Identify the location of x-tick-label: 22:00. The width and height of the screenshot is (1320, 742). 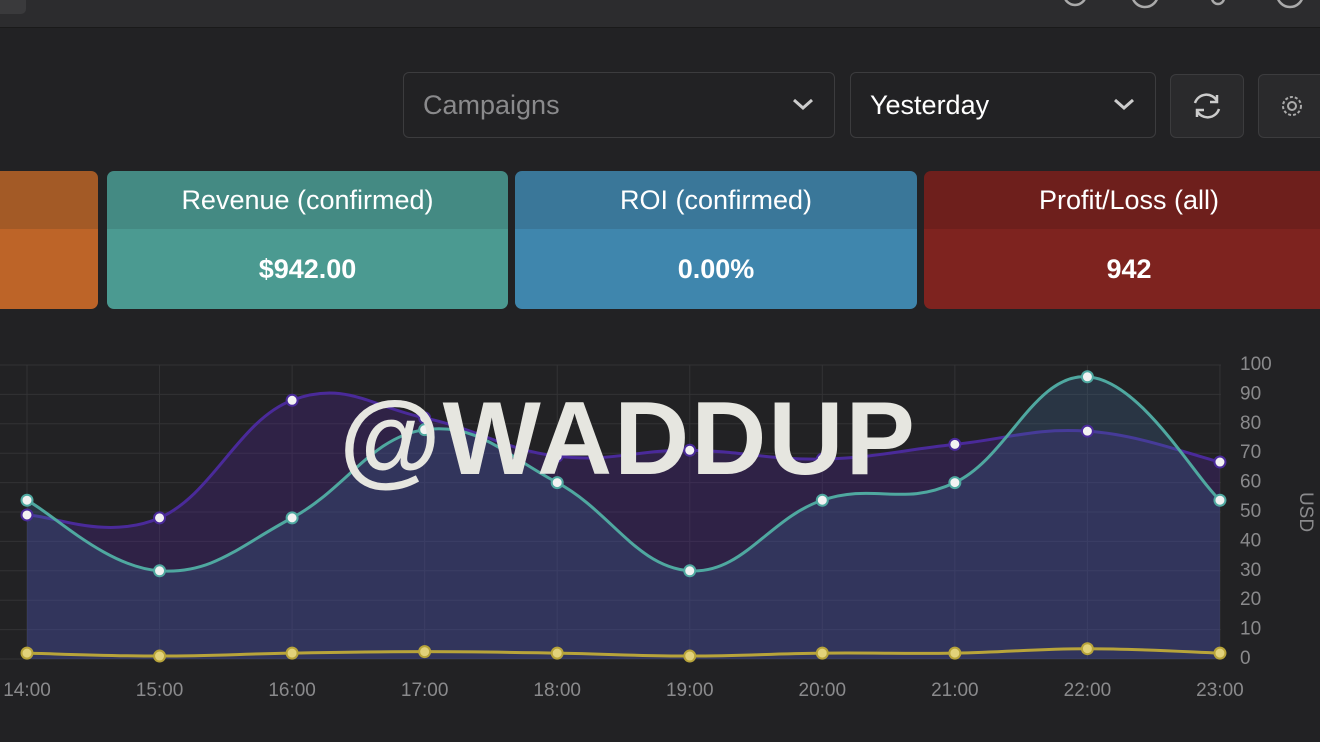
(1088, 690).